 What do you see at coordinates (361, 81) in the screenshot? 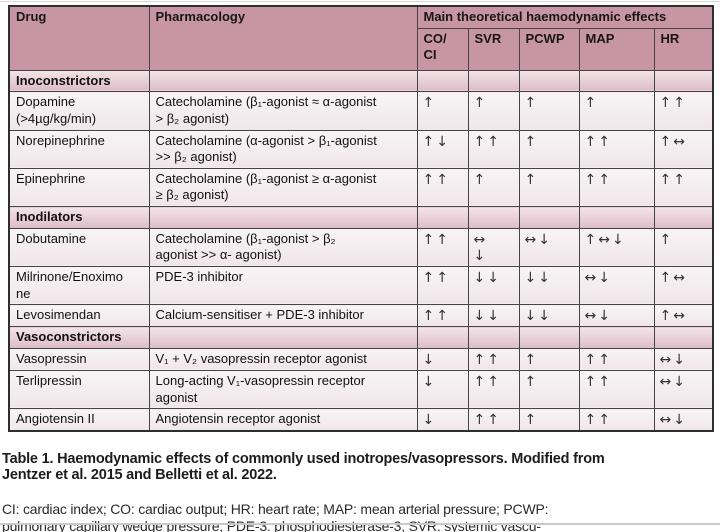
I see `section-row-inoconstrictors: Inoconstrictors` at bounding box center [361, 81].